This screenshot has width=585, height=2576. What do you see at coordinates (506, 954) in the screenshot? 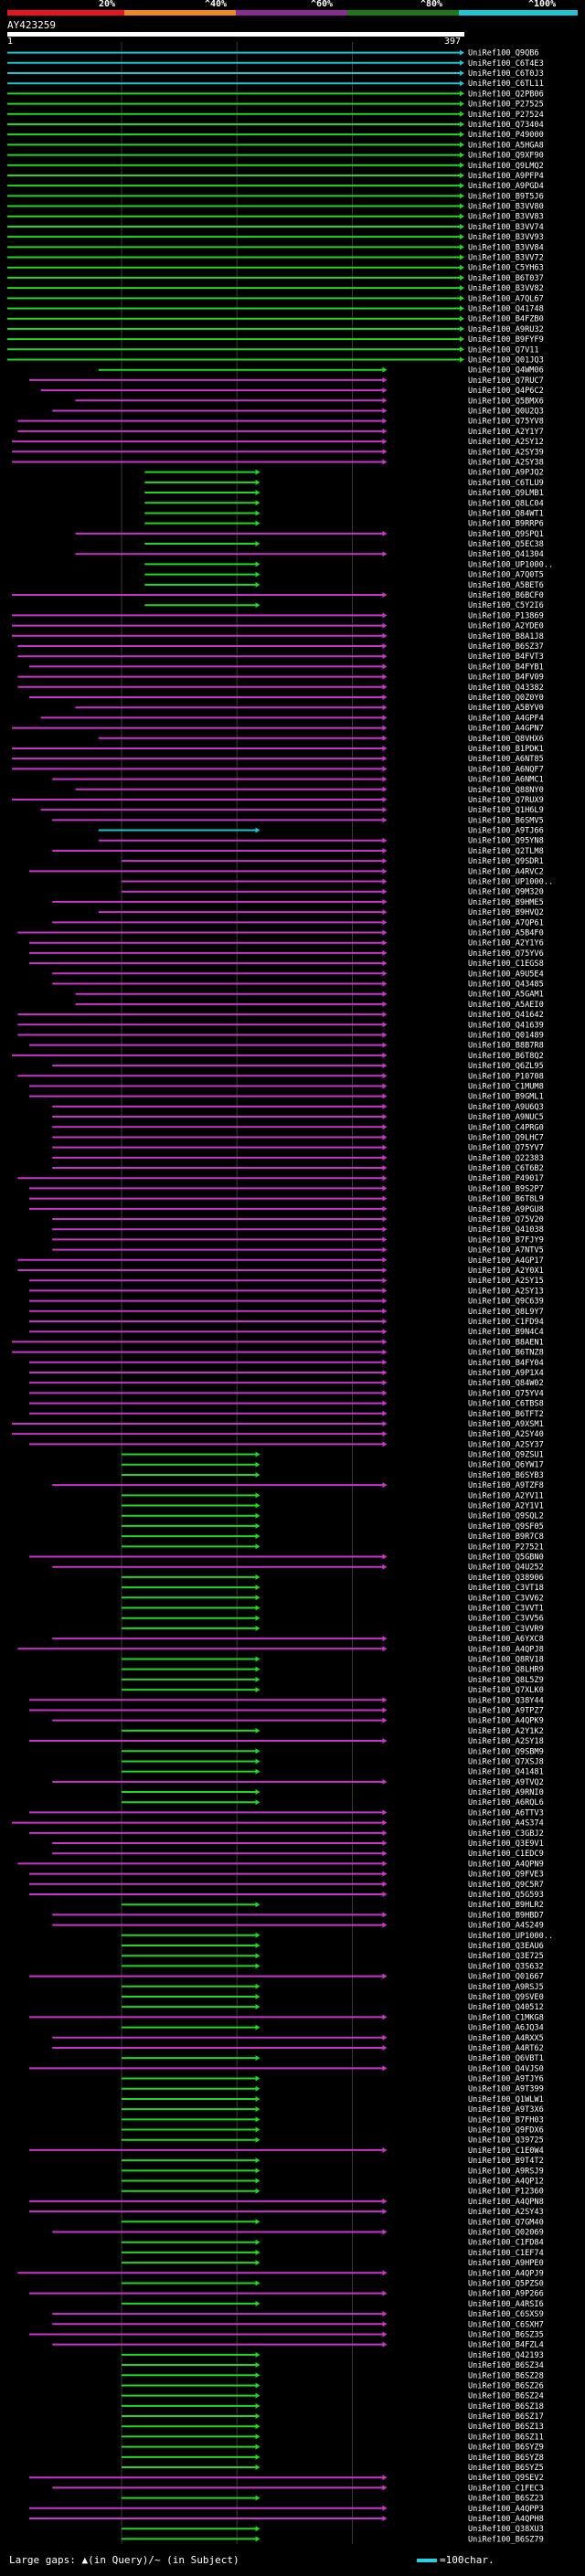
I see `hit-label-link: UniRef100_Q75YV6` at bounding box center [506, 954].